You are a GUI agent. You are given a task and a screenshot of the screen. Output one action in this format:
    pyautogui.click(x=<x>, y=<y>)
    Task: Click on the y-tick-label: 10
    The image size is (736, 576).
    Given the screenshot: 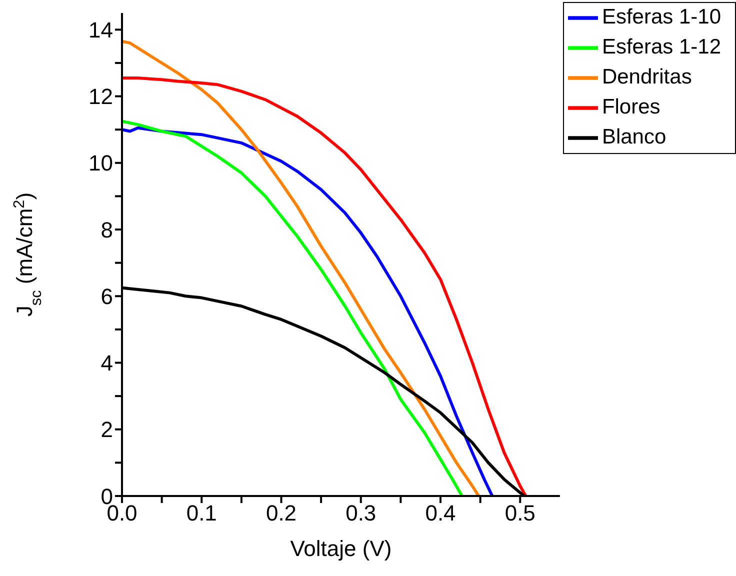 What is the action you would take?
    pyautogui.click(x=100, y=163)
    